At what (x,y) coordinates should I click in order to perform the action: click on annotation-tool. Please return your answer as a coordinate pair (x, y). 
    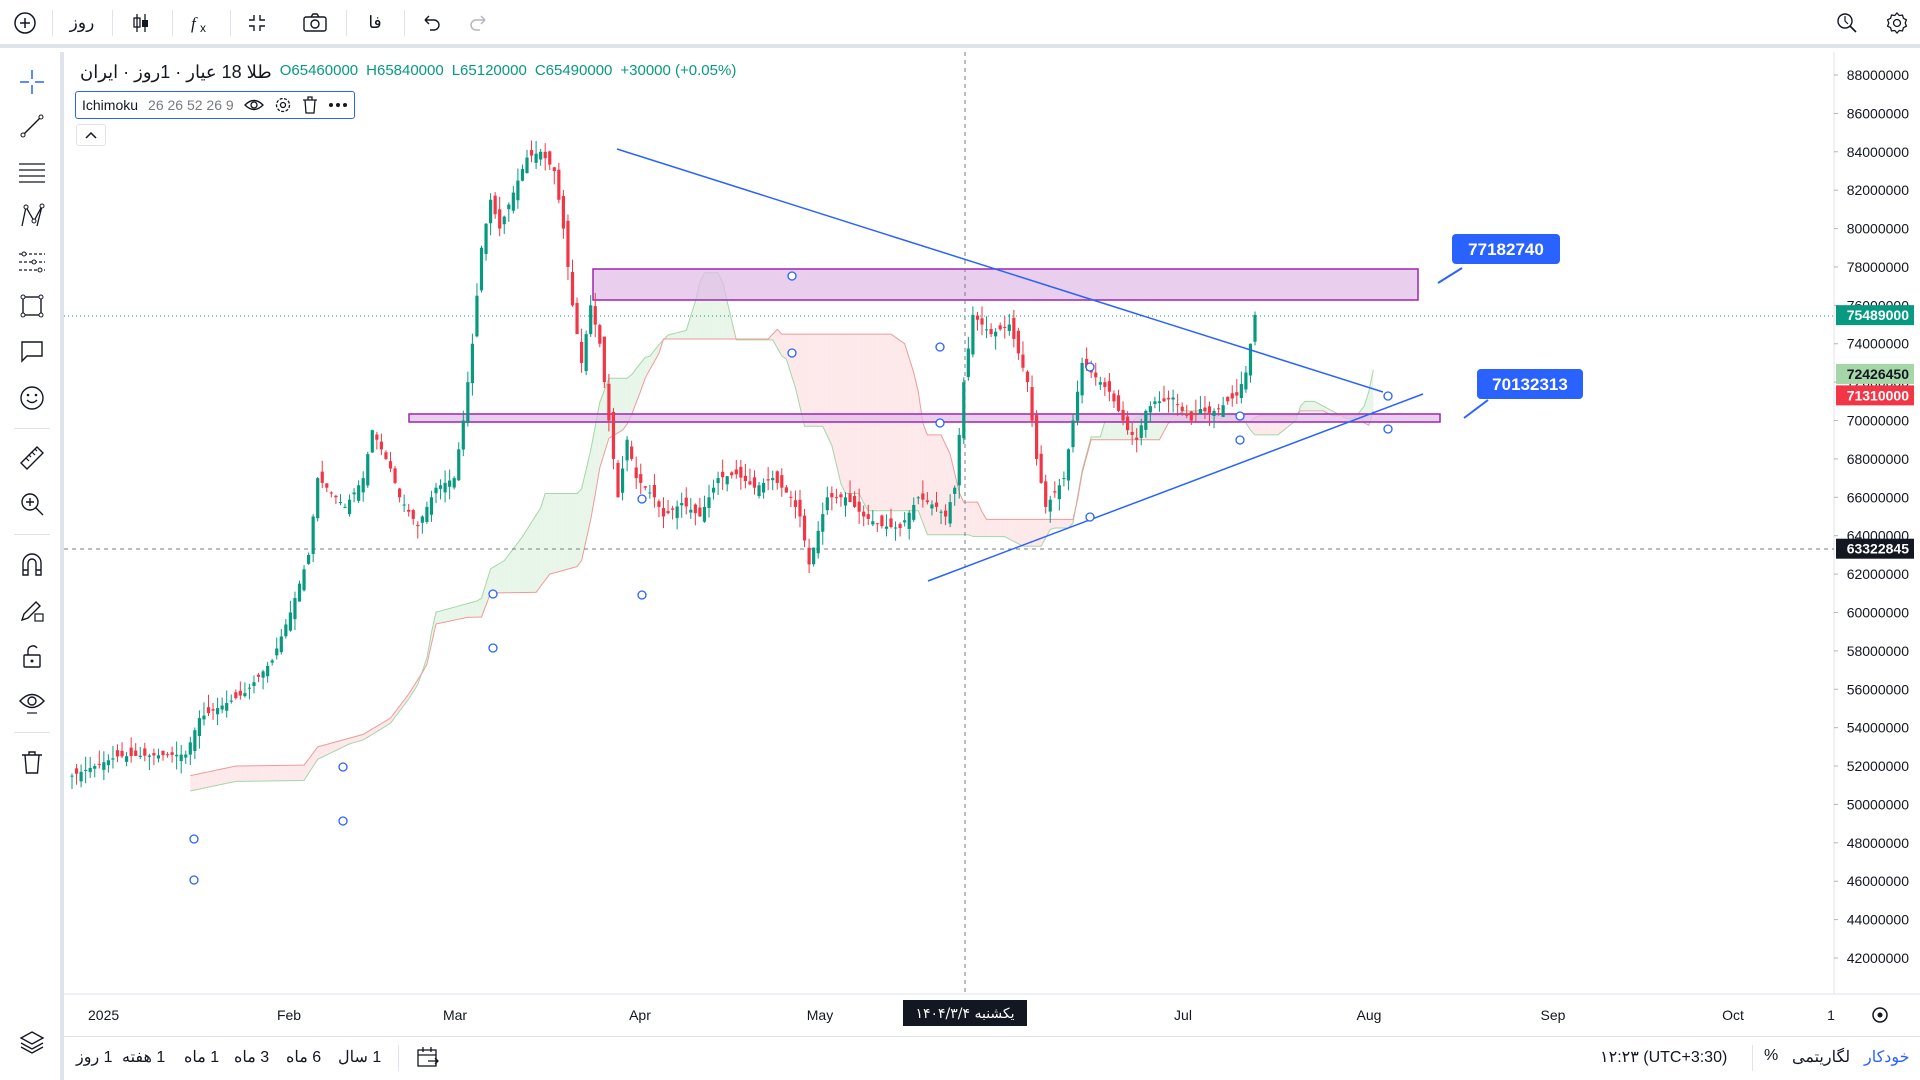
    Looking at the image, I should click on (32, 352).